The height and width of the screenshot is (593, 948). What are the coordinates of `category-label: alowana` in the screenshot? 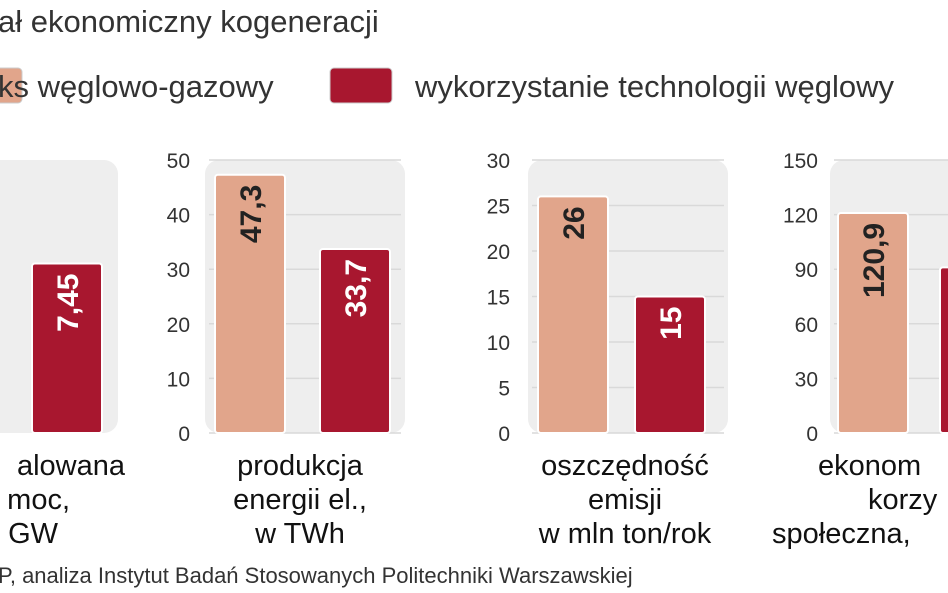 It's located at (71, 466).